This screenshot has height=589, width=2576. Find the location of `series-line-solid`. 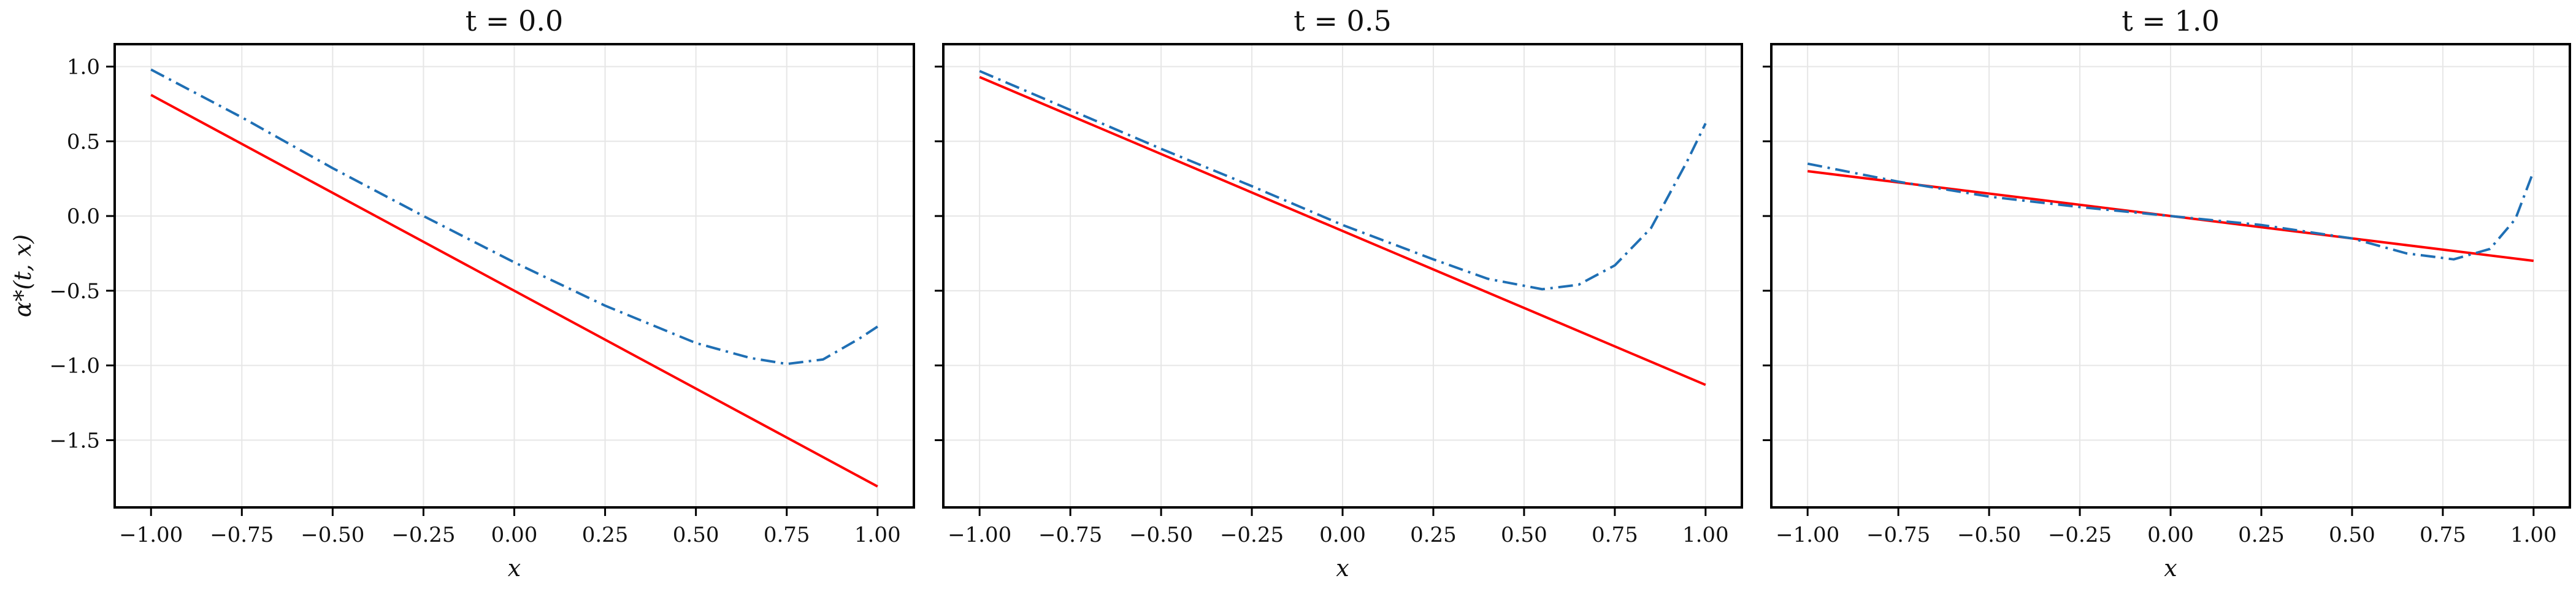

series-line-solid is located at coordinates (1342, 231).